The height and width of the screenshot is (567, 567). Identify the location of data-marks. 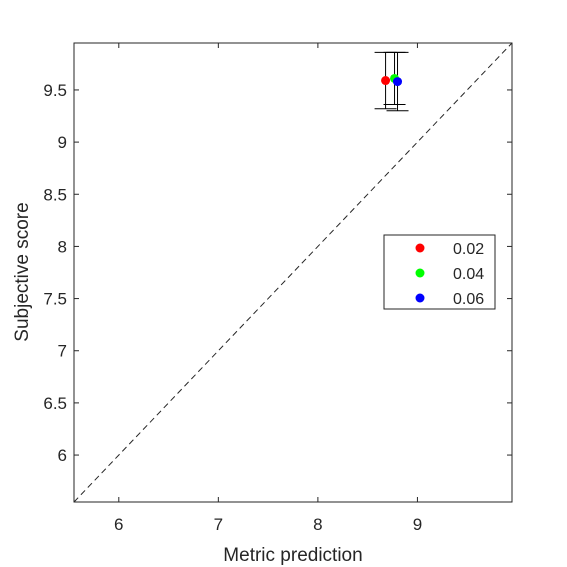
(391, 81).